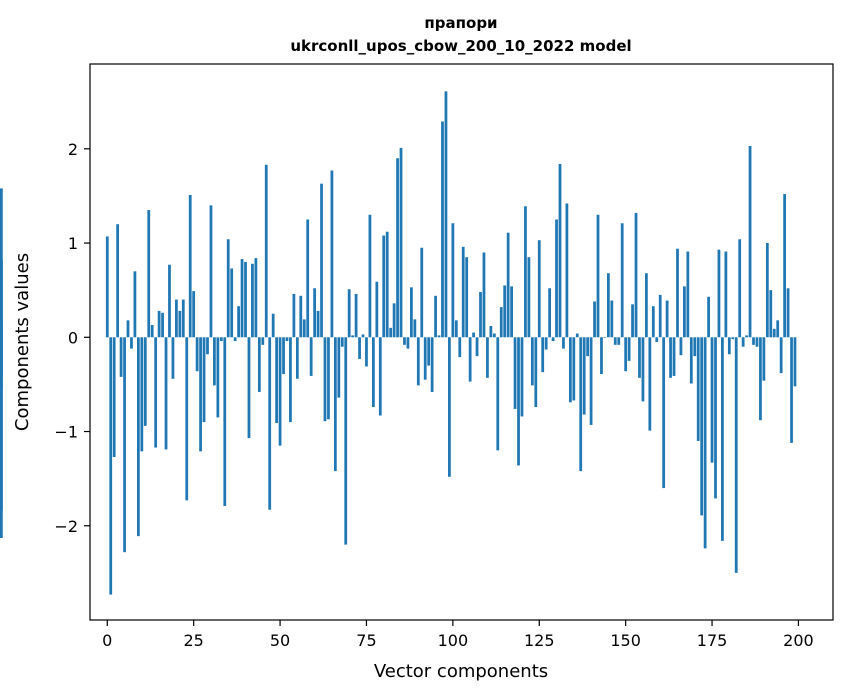 The width and height of the screenshot is (847, 696). Describe the element at coordinates (22, 342) in the screenshot. I see `y-axis-label: Components values` at that location.